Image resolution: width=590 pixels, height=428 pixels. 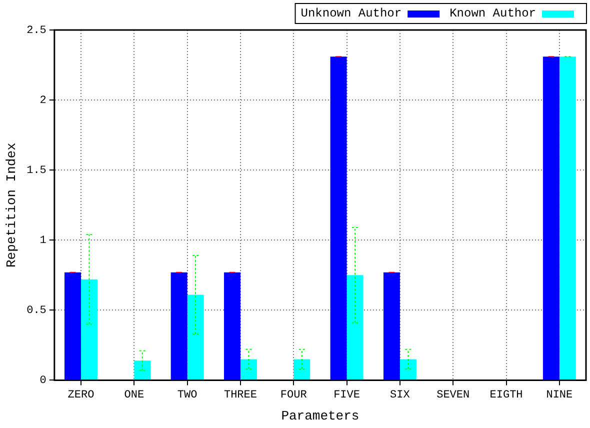 What do you see at coordinates (400, 396) in the screenshot?
I see `x-tick-label: SIX` at bounding box center [400, 396].